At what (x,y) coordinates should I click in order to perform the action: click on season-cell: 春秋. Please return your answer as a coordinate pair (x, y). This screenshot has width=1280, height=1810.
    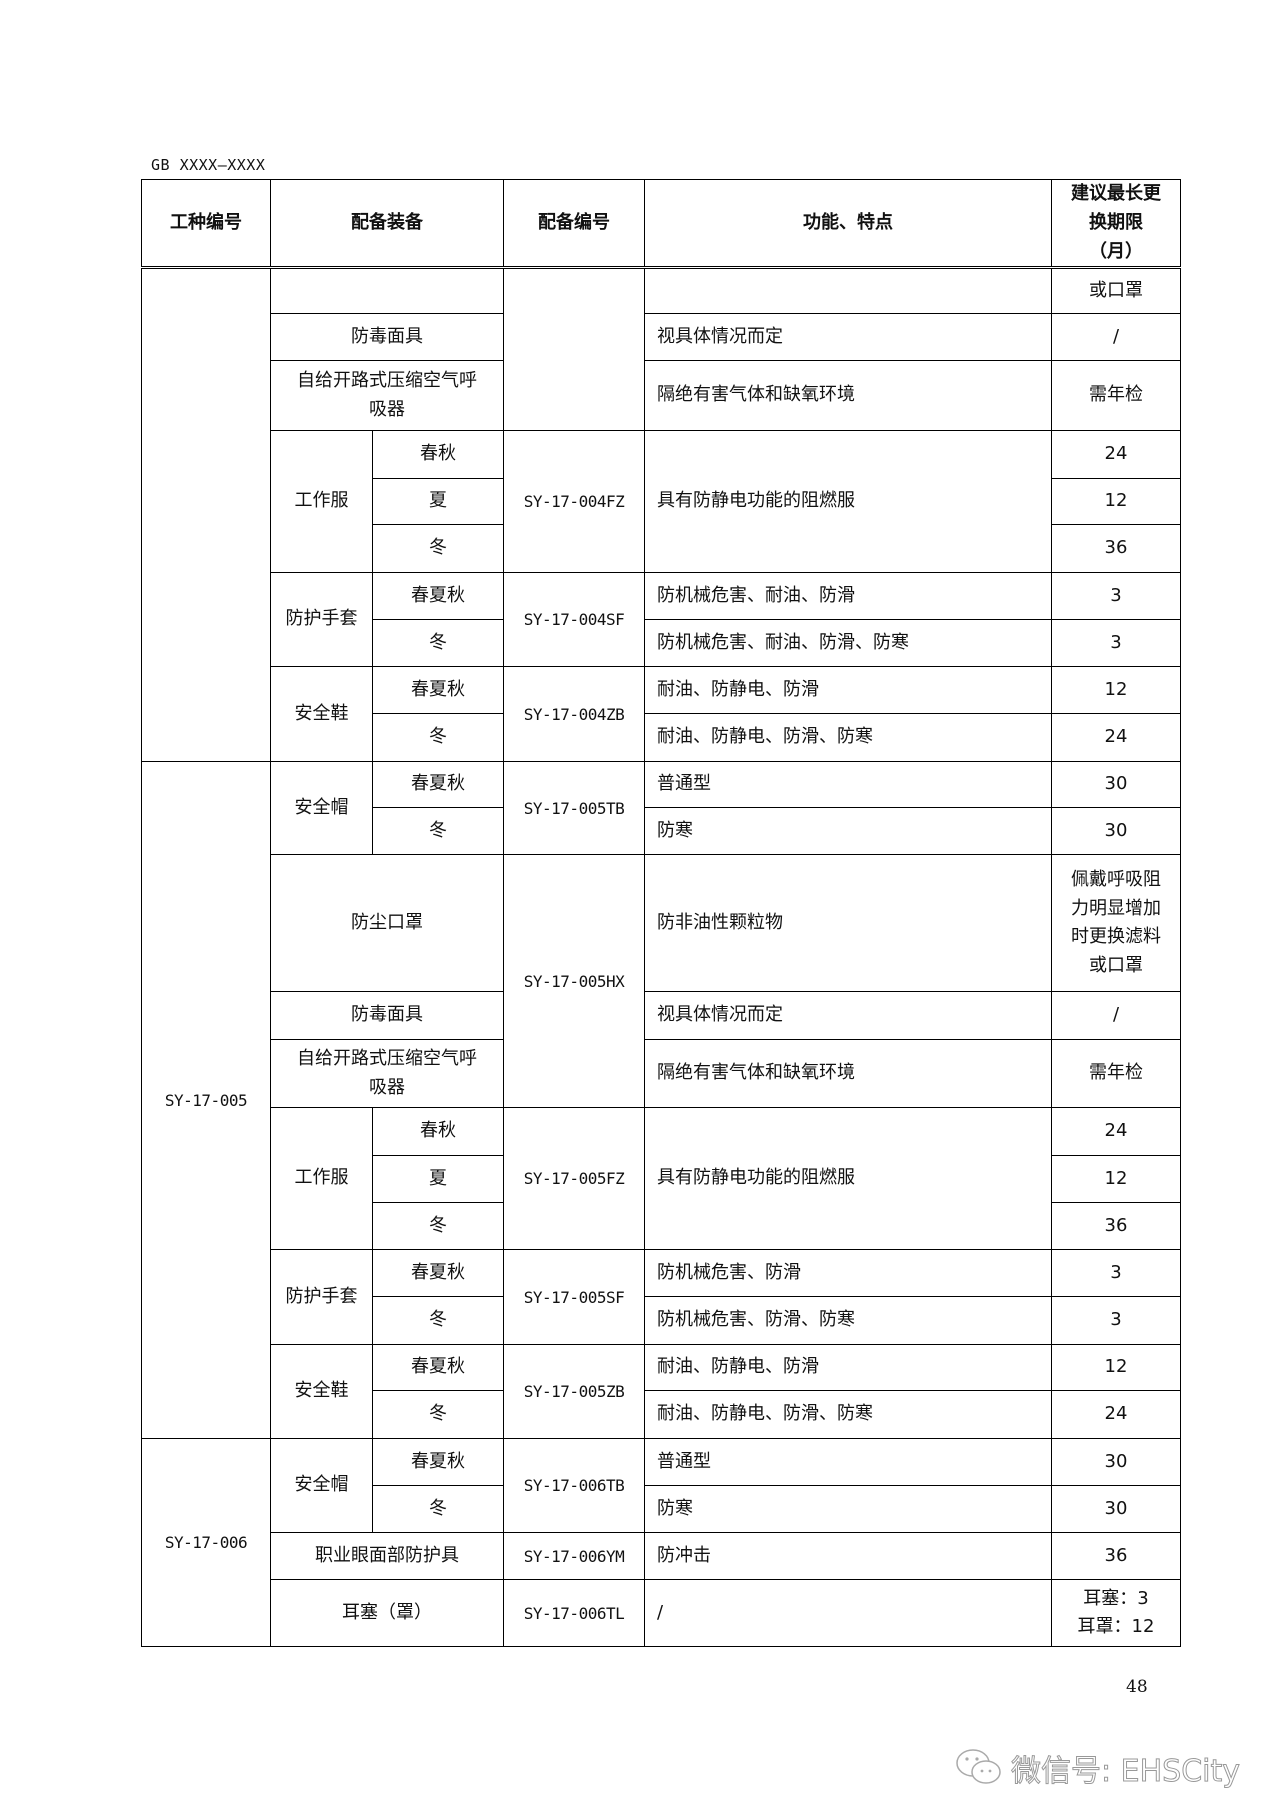
    Looking at the image, I should click on (438, 455).